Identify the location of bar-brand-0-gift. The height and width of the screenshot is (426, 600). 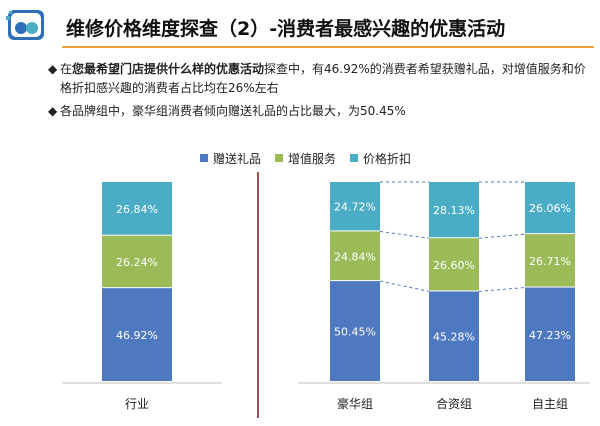
(355, 331).